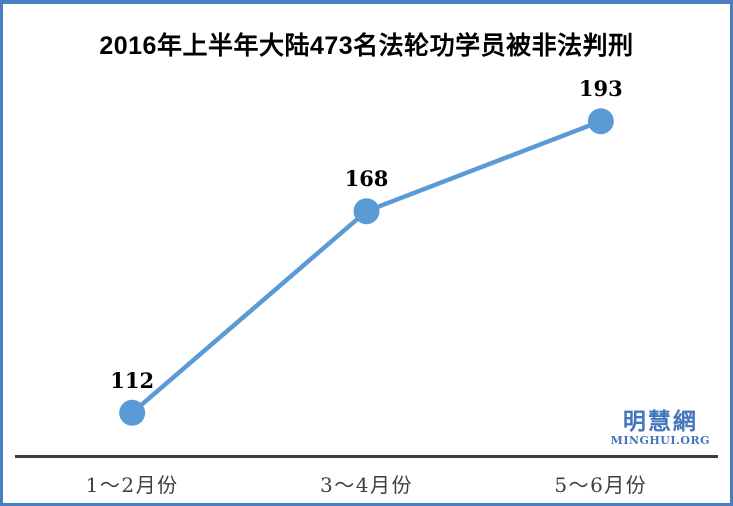 The width and height of the screenshot is (733, 506). What do you see at coordinates (660, 440) in the screenshot?
I see `watermark-url-text: MINGHUI.ORG` at bounding box center [660, 440].